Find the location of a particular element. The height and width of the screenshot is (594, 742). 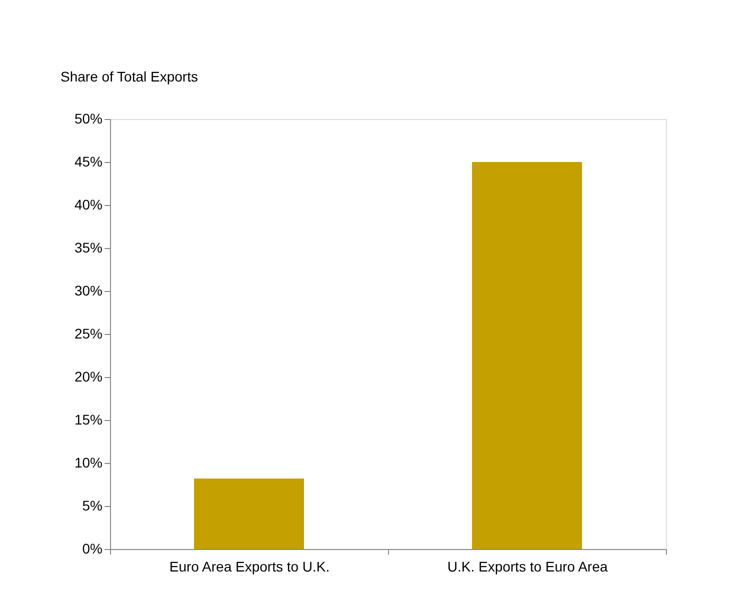

x-tick-label: Euro Area Exports to U.K. is located at coordinates (249, 566).